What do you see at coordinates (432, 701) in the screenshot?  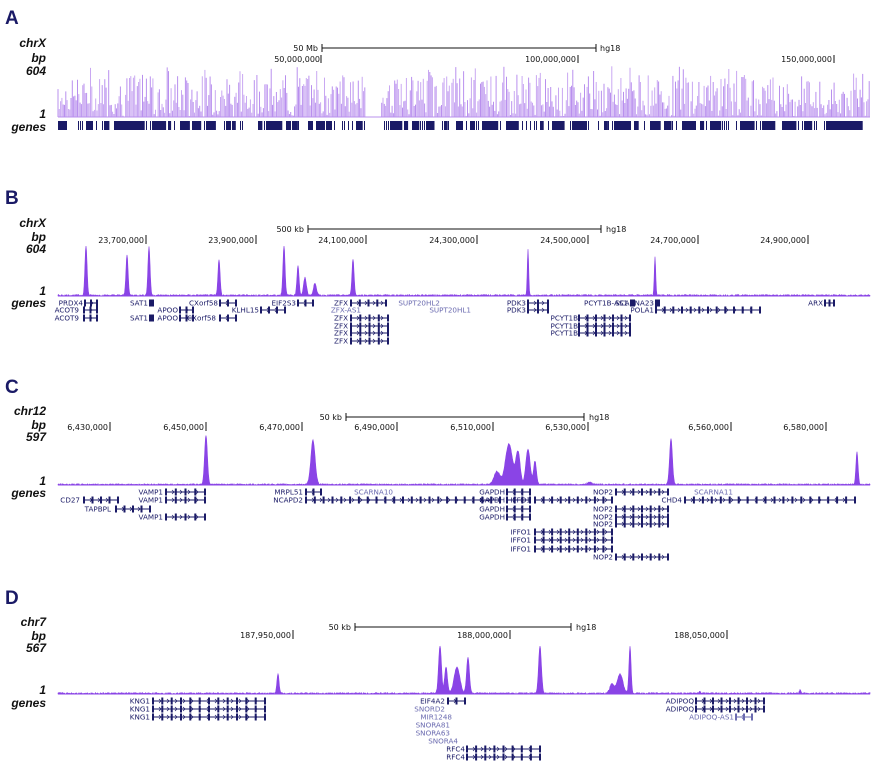 I see `gene-label: EIF4A2` at bounding box center [432, 701].